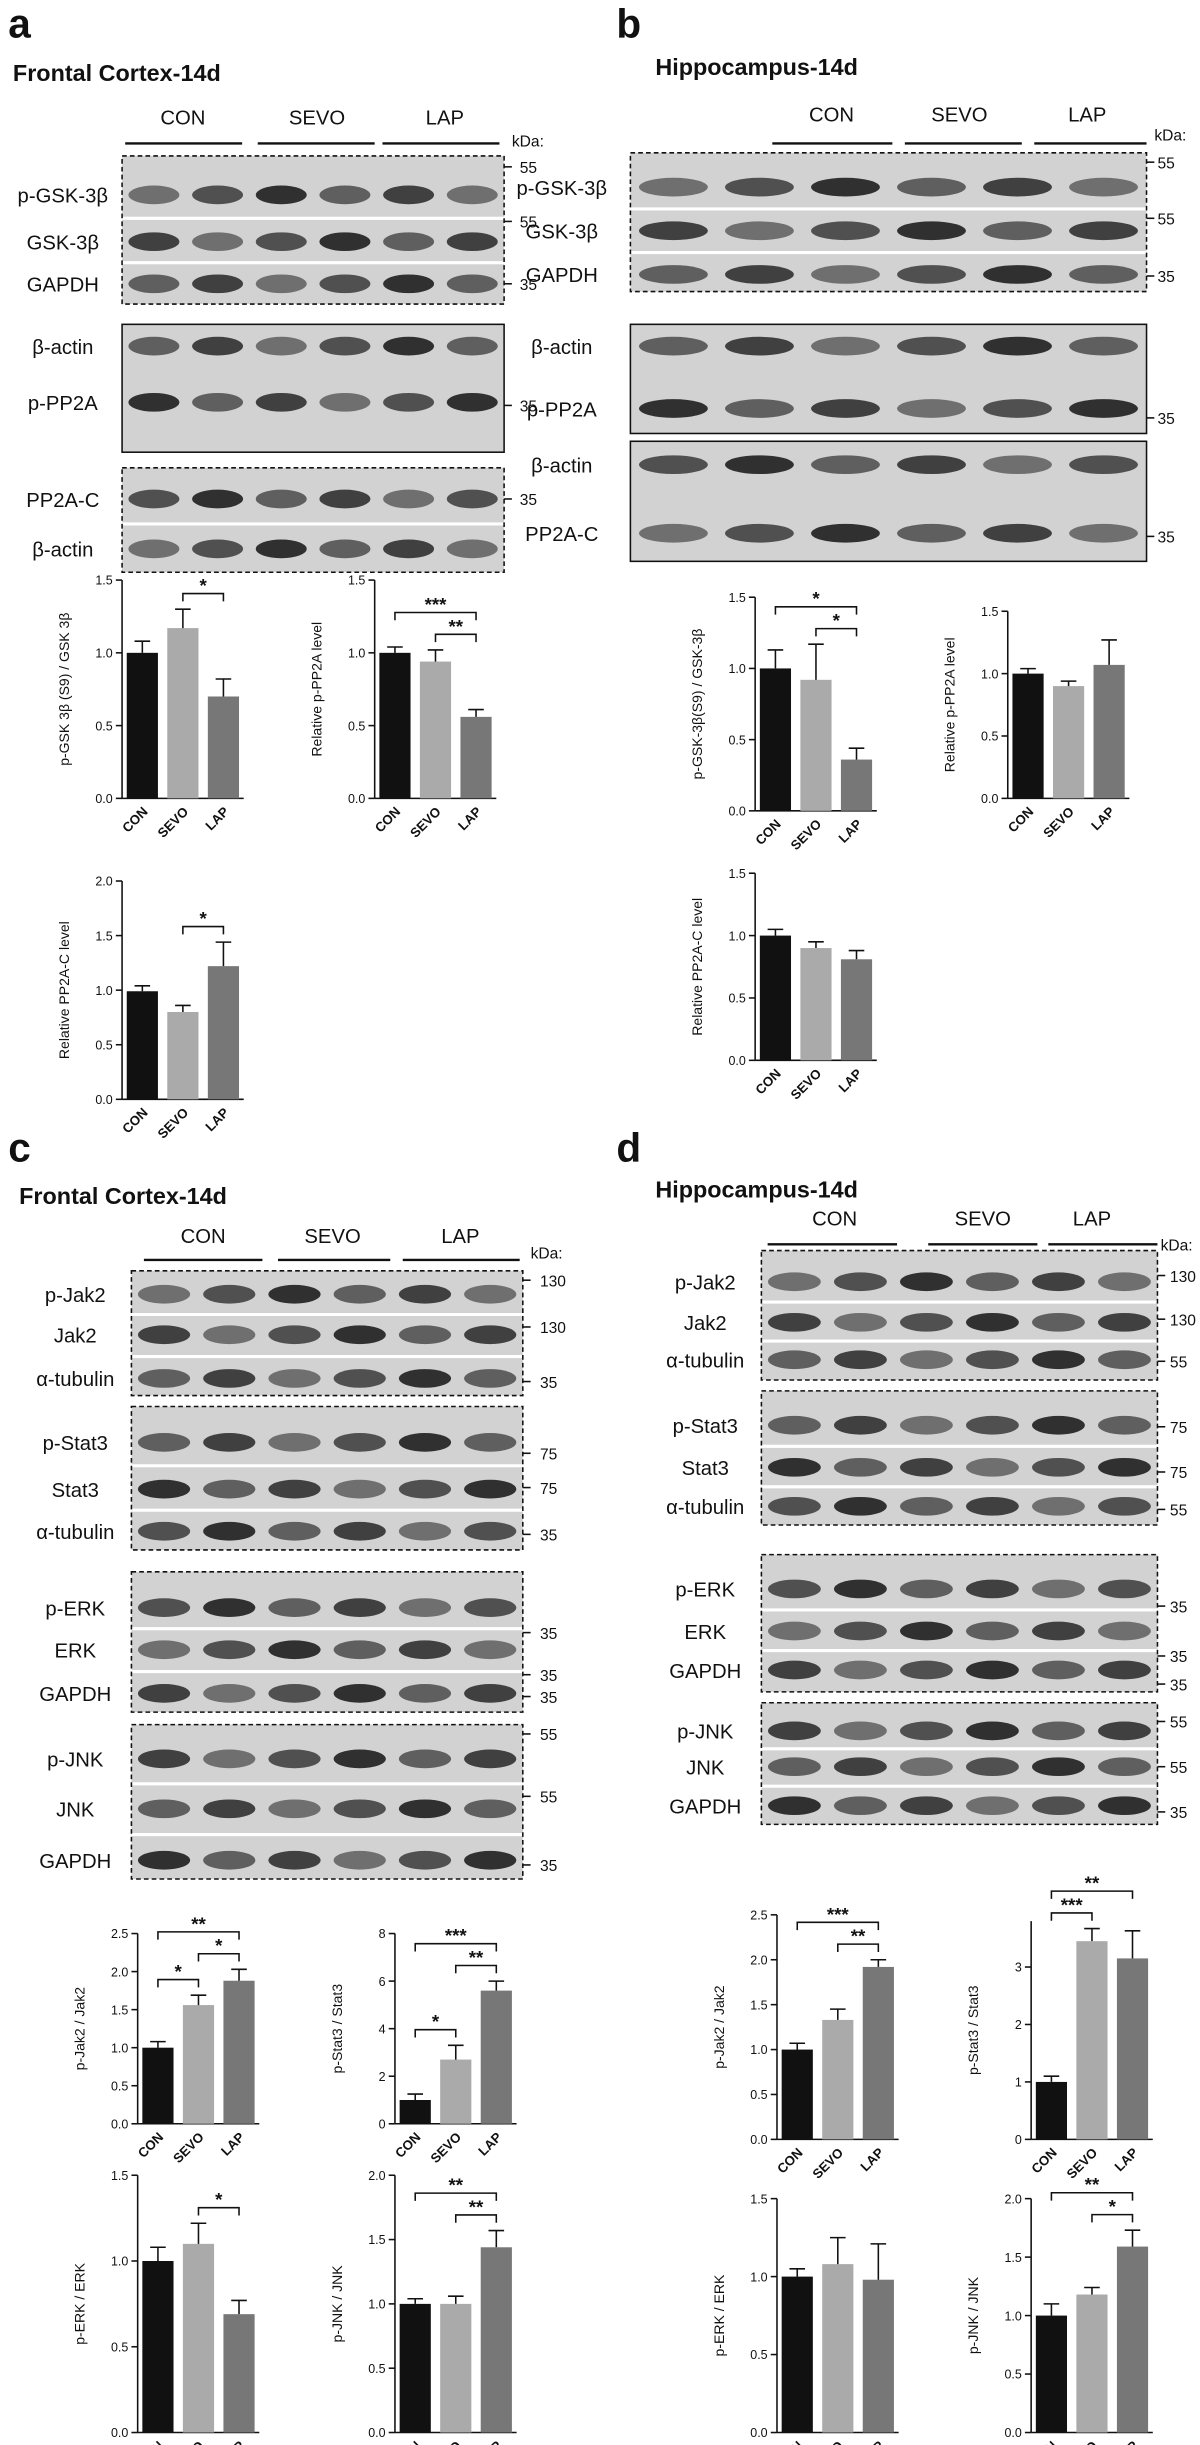 This screenshot has height=2445, width=1200. What do you see at coordinates (561, 348) in the screenshot?
I see `row-label: β-actin` at bounding box center [561, 348].